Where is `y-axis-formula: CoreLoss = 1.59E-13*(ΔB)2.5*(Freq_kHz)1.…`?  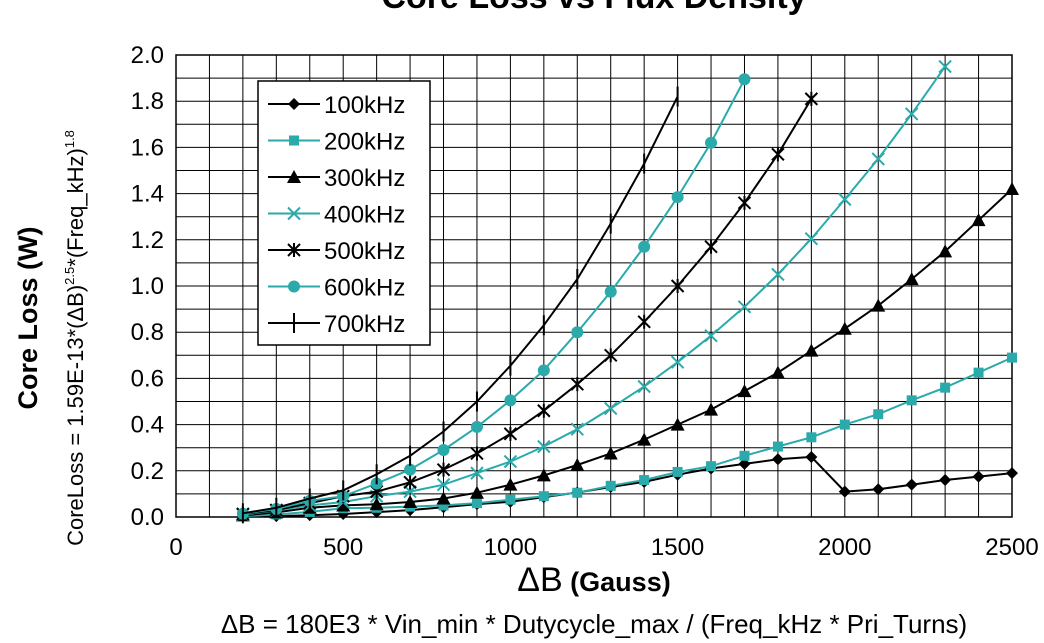 y-axis-formula: CoreLoss = 1.59E-13*(ΔB)2.5*(Freq_kHz)1.… is located at coordinates (75, 338).